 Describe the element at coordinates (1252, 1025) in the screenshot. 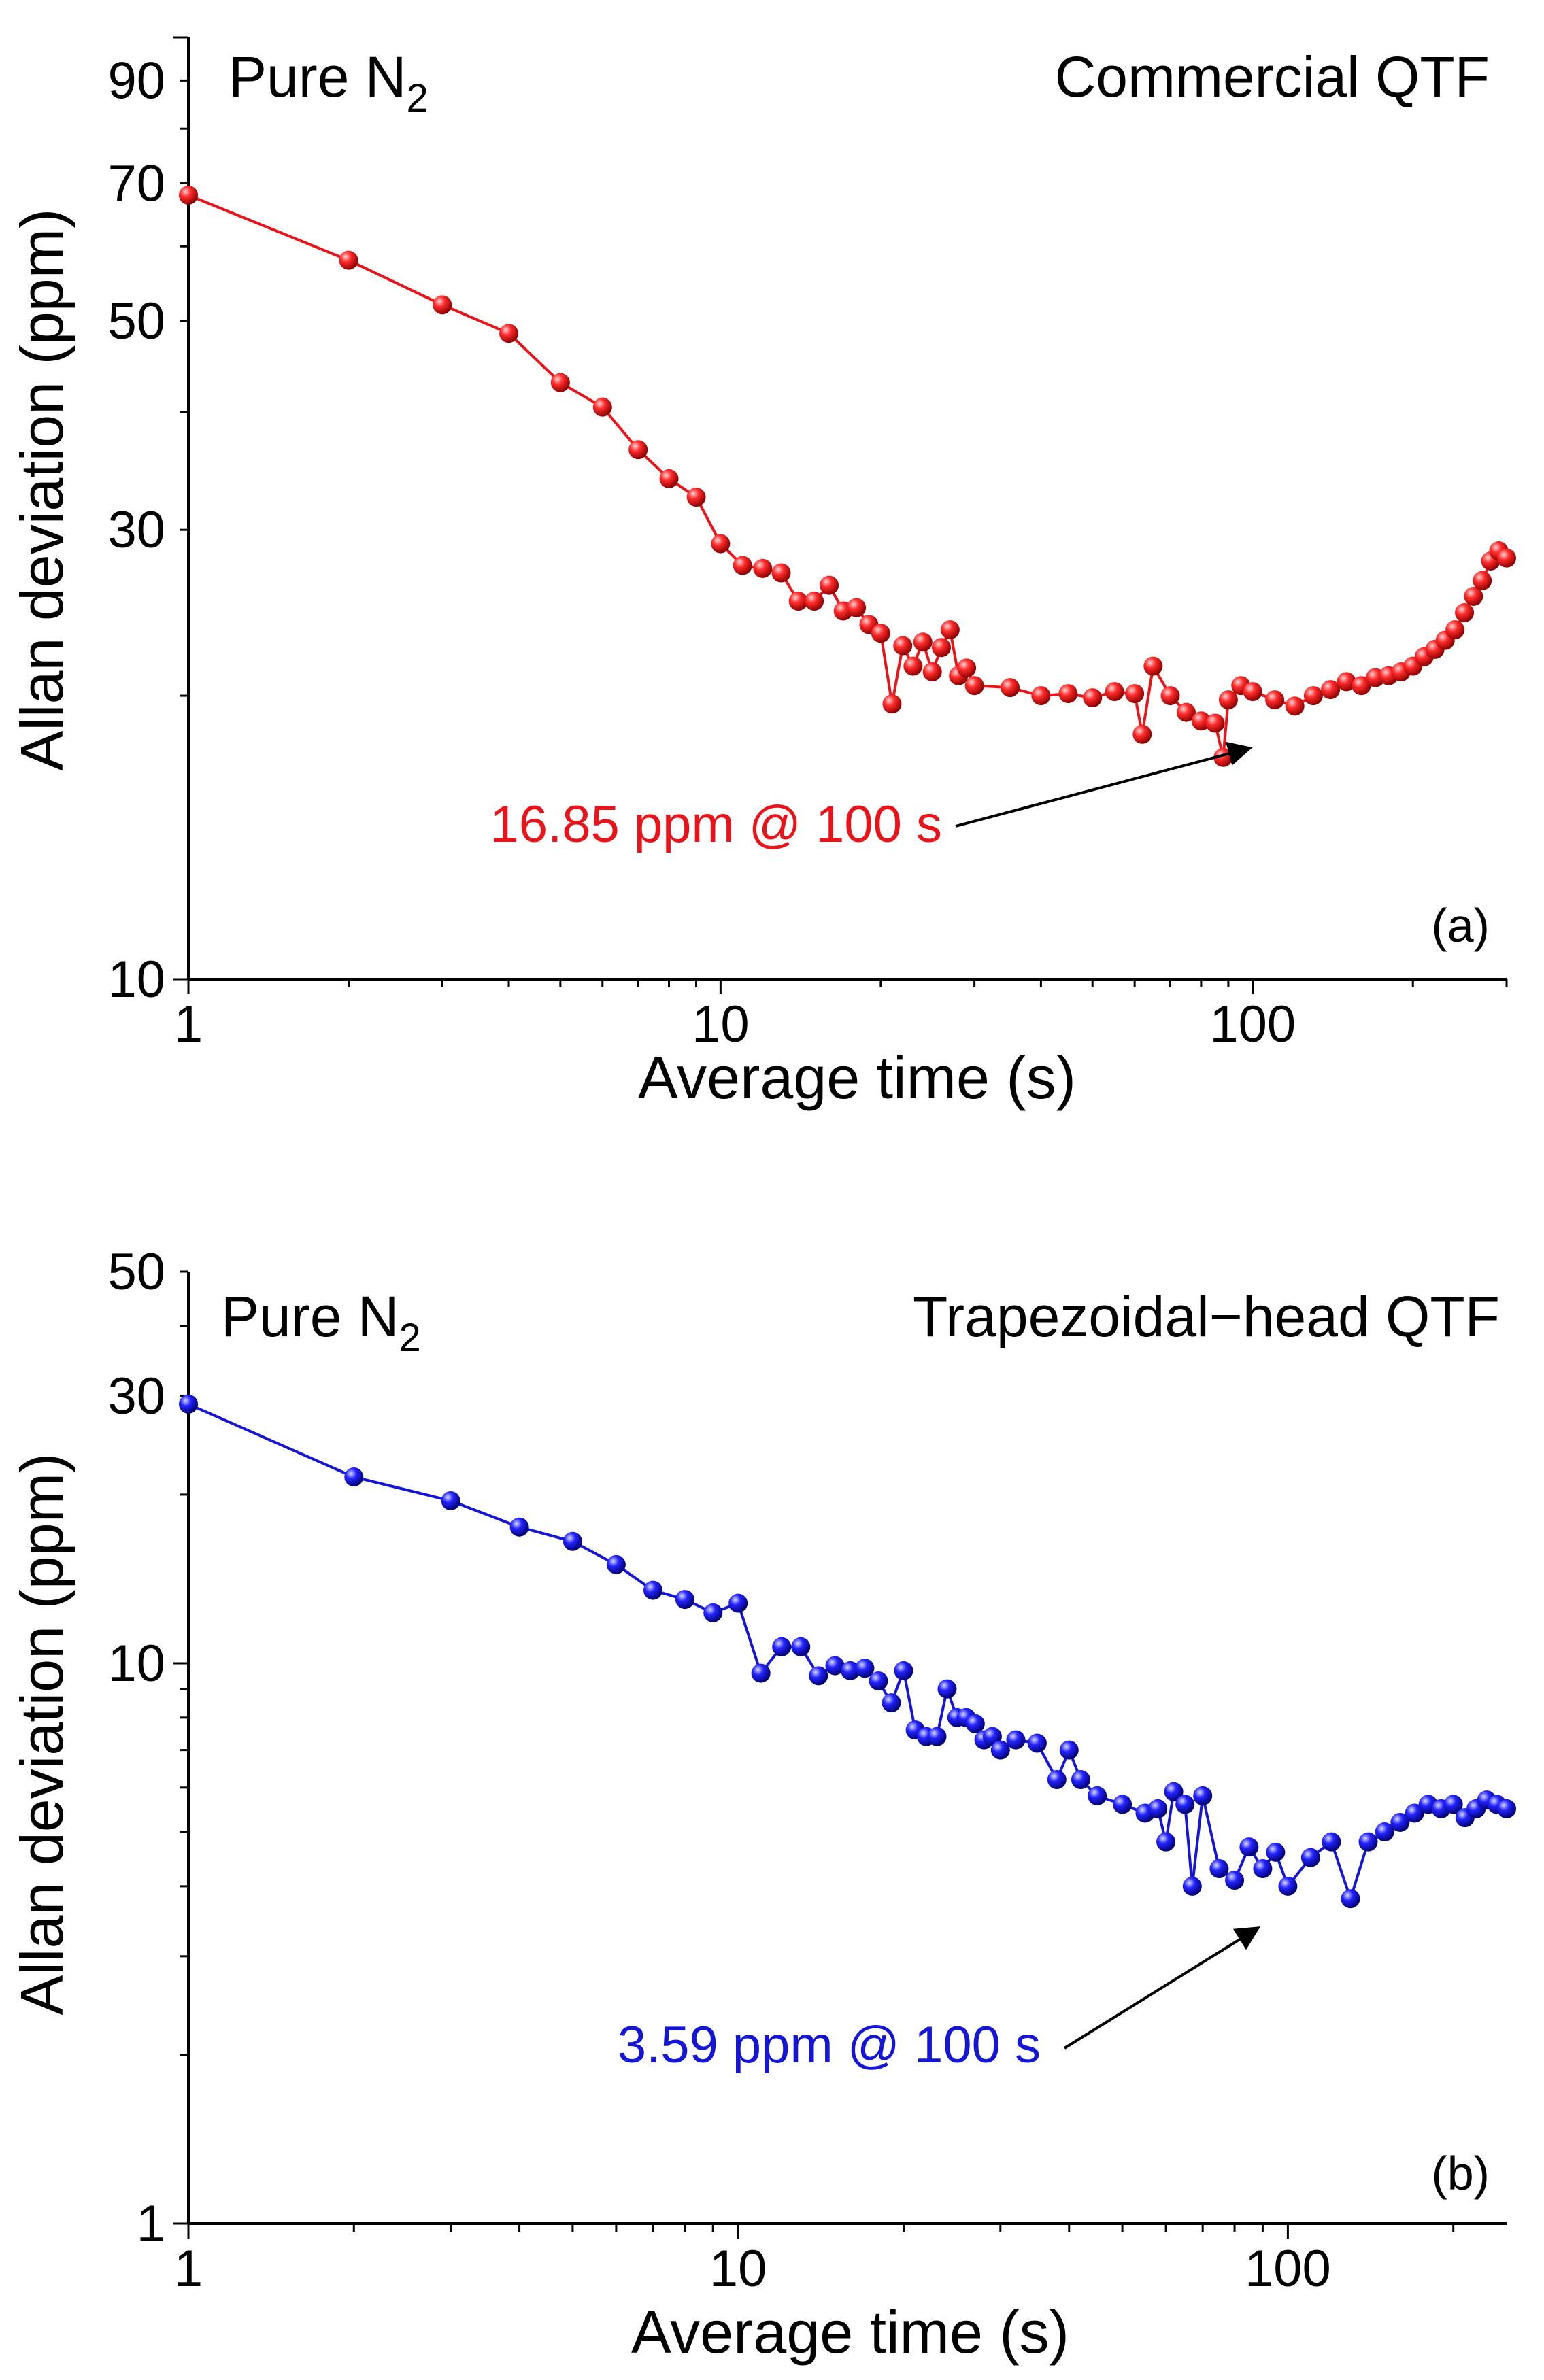

I see `panel-a-x-tick-label: 100` at that location.